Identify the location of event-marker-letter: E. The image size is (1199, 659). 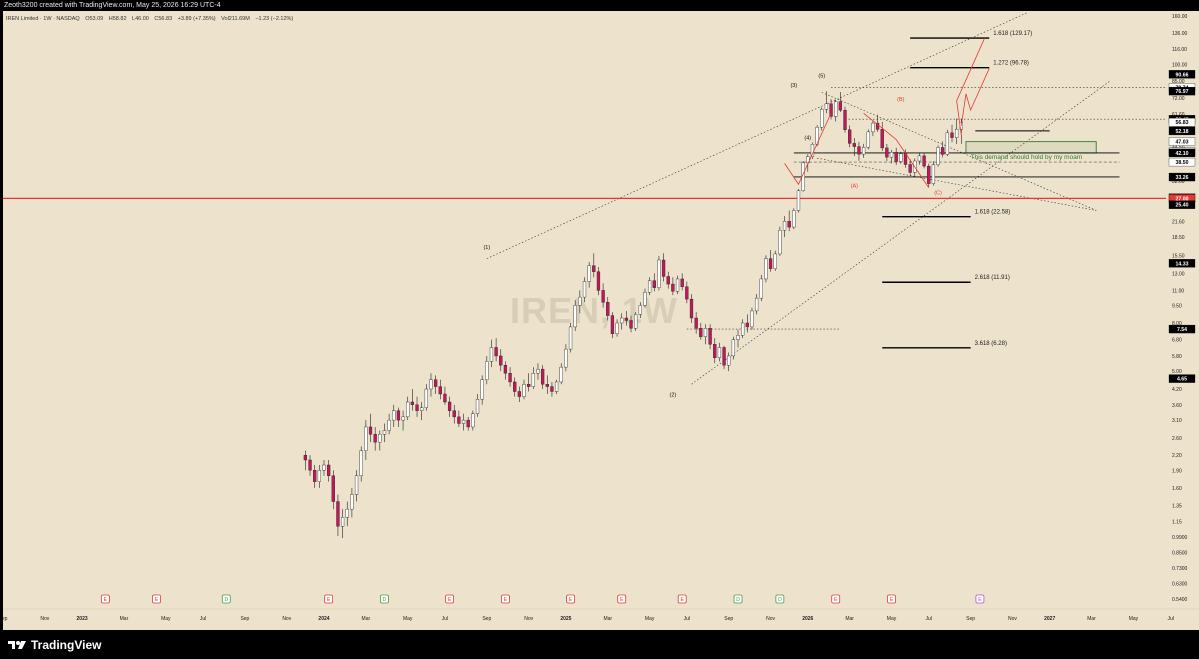
(571, 600).